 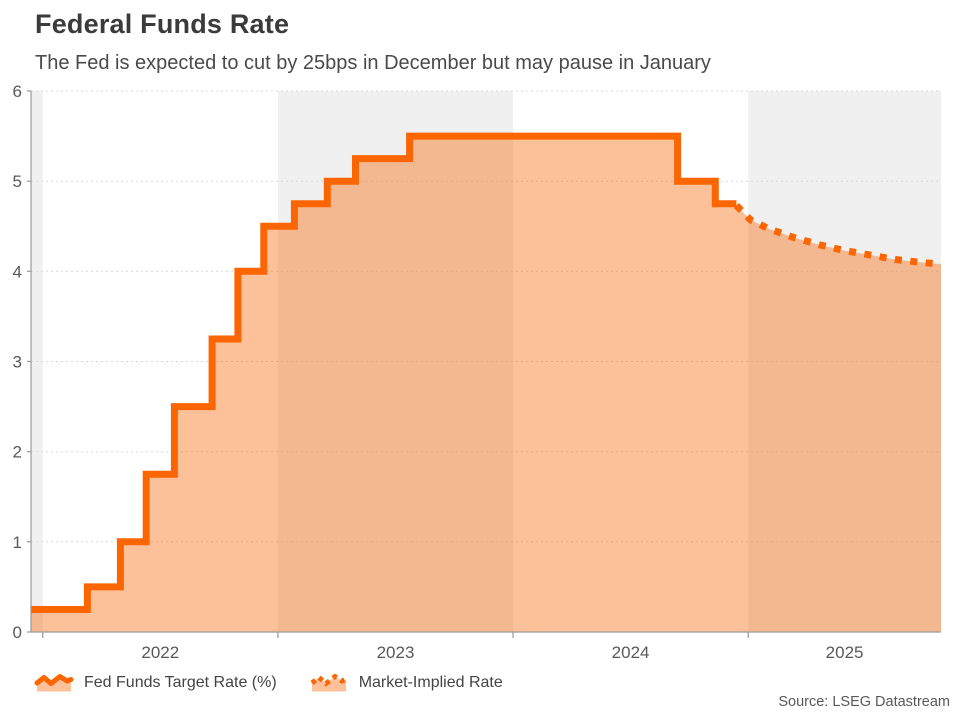 I want to click on x-tick-label: 2025, so click(x=845, y=652).